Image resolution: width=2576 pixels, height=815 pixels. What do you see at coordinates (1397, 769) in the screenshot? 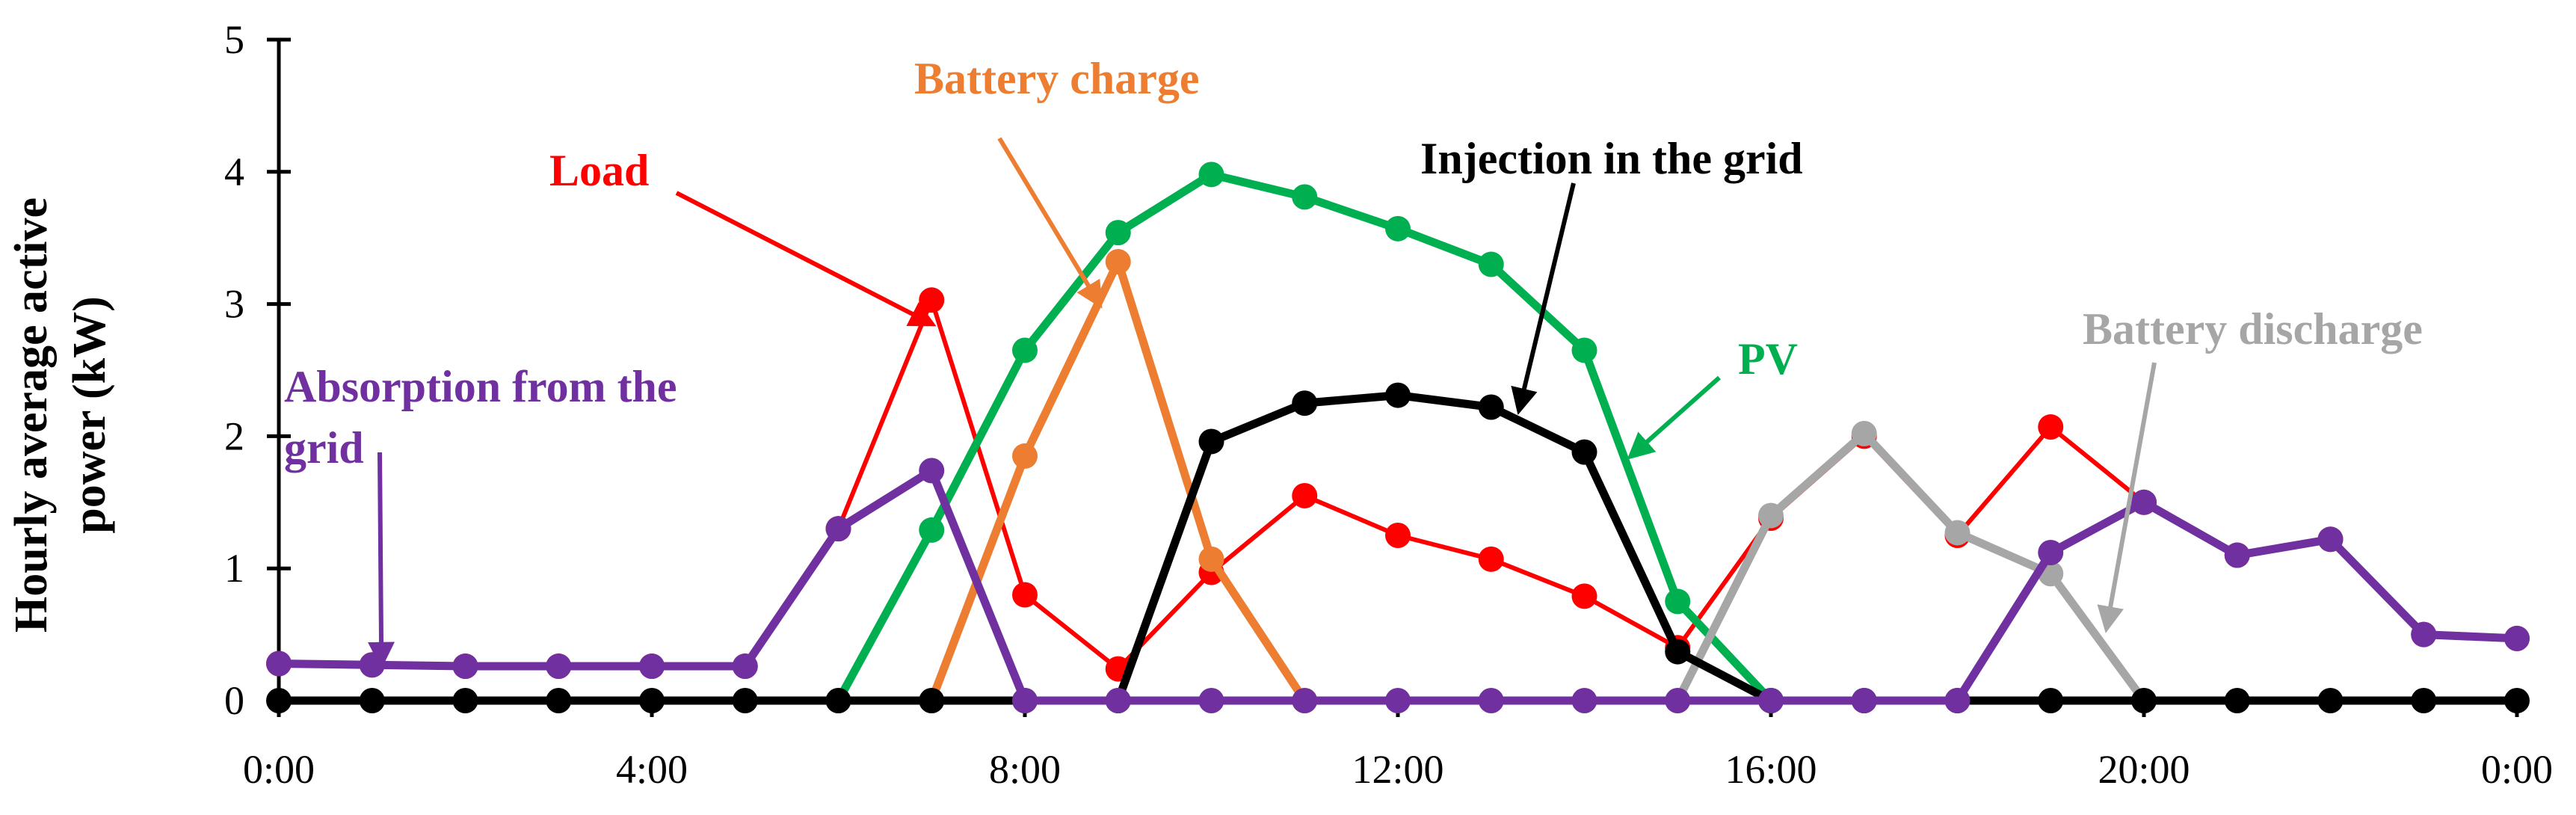
I see `x-tick-label: 12:00` at bounding box center [1397, 769].